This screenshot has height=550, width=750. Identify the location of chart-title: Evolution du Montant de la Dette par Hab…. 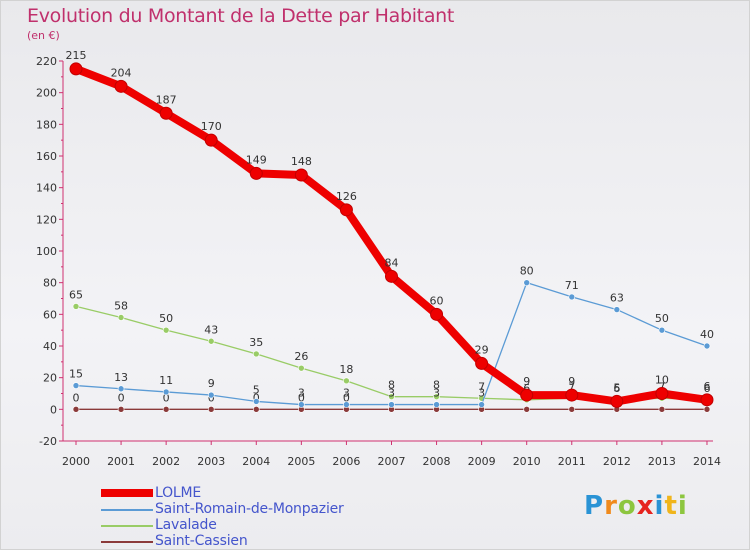
(241, 16).